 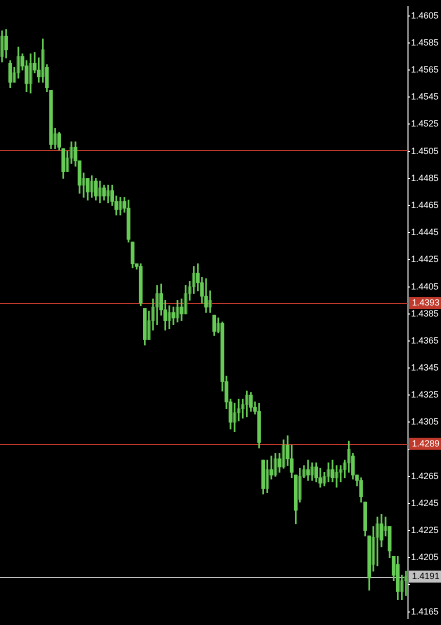 I want to click on y-tick-label: 1.4485, so click(x=425, y=177).